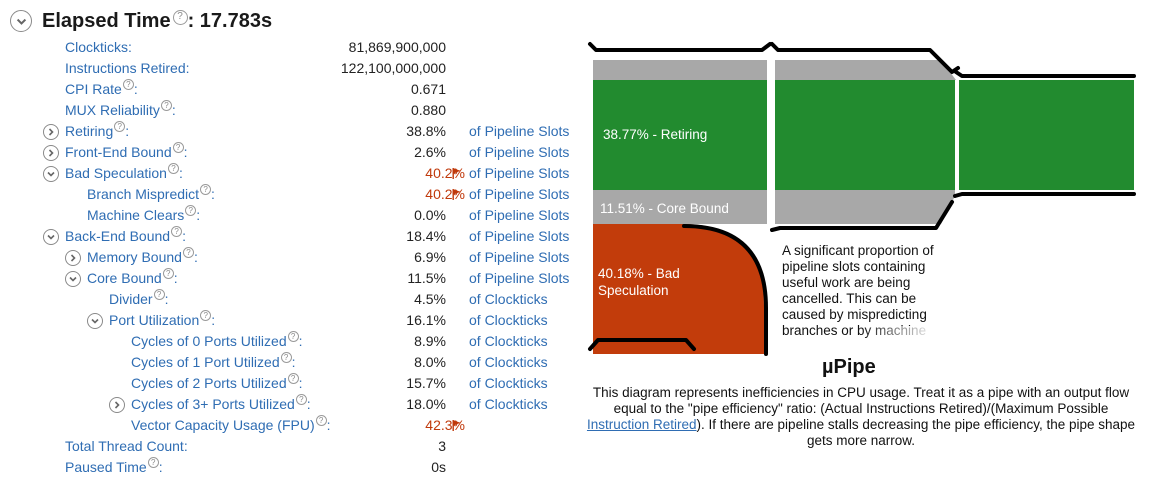 Image resolution: width=1165 pixels, height=499 pixels. I want to click on metric-name: Port Utilization?:, so click(162, 320).